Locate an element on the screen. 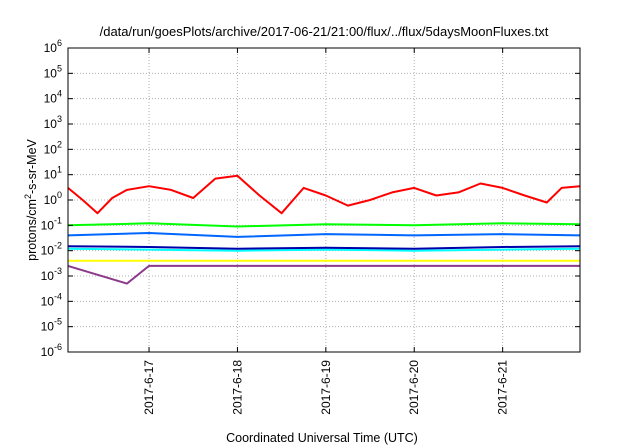 The image size is (640, 448). y-tick-label: 10² is located at coordinates (53, 147).